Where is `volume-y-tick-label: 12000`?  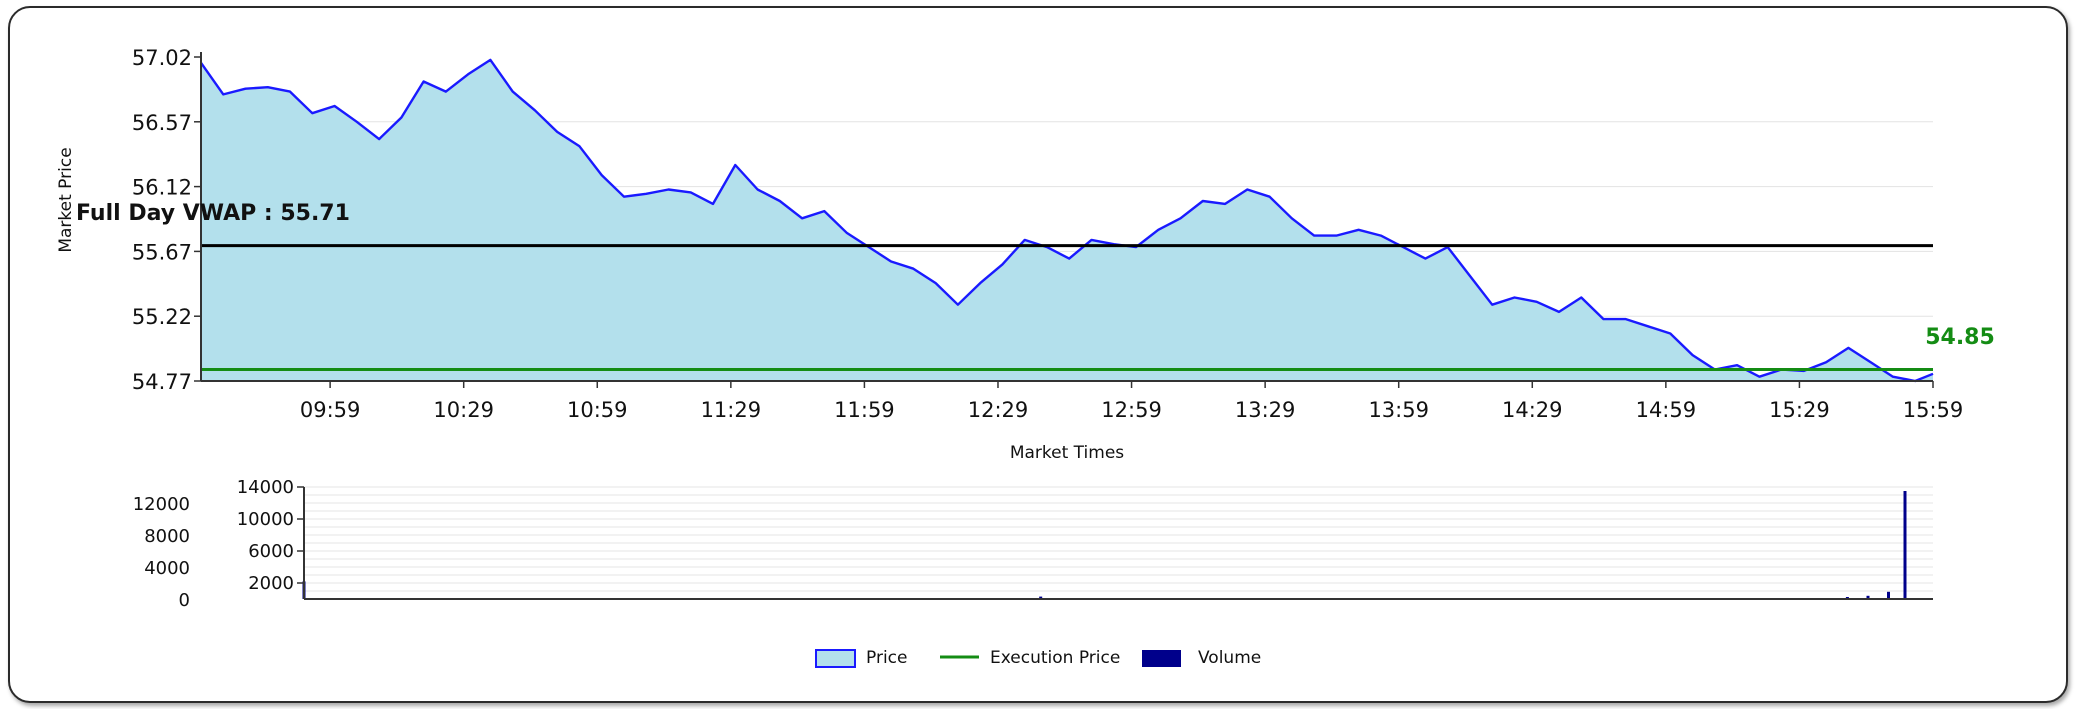
volume-y-tick-label: 12000 is located at coordinates (161, 504).